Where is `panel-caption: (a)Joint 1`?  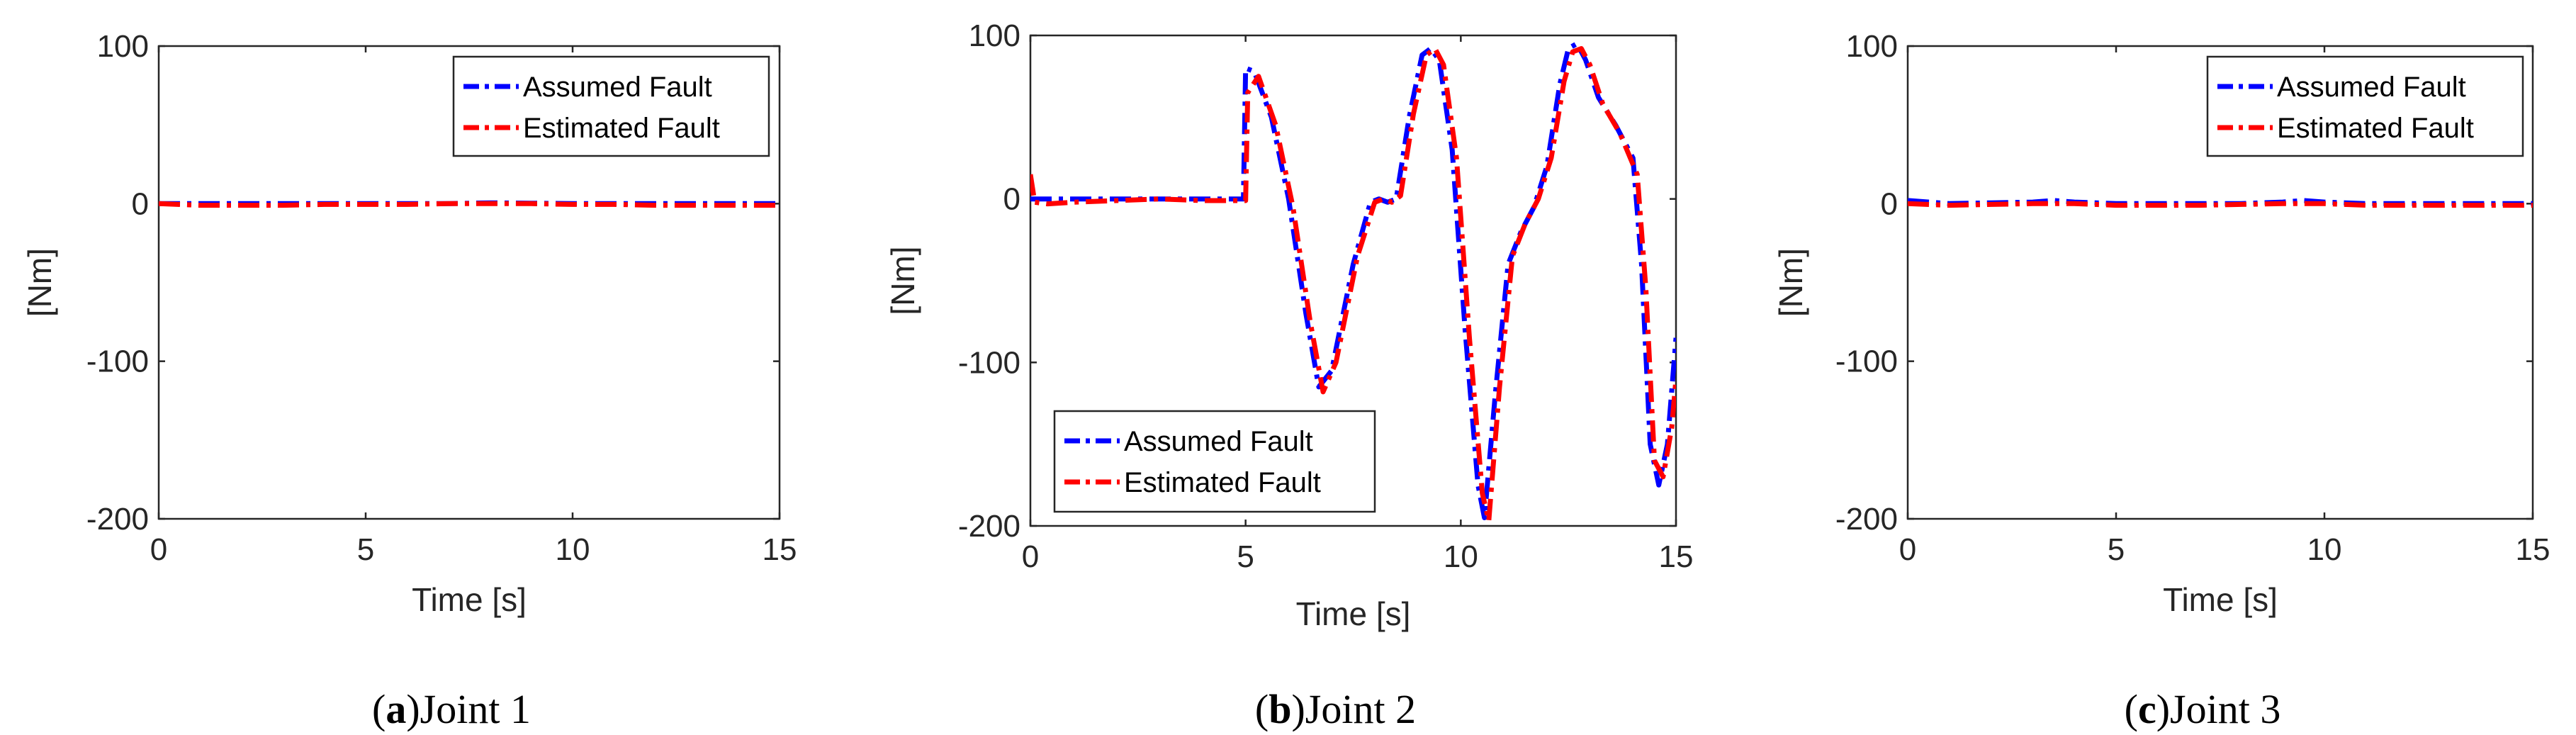 panel-caption: (a)Joint 1 is located at coordinates (451, 709).